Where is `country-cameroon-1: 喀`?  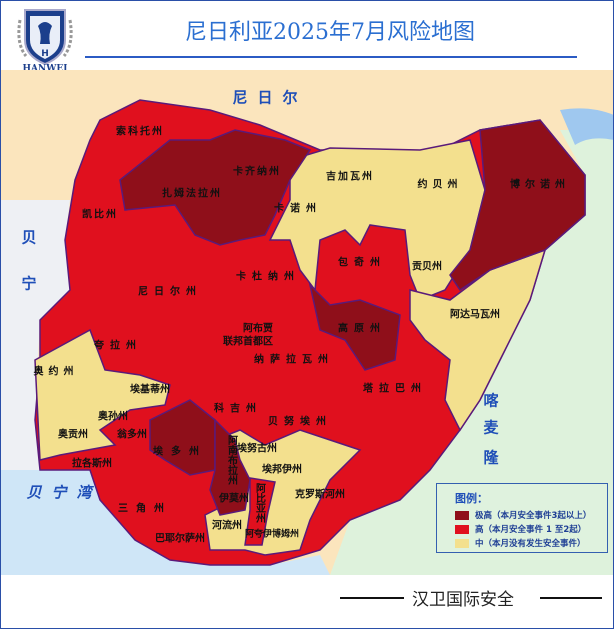
country-cameroon-1: 喀 is located at coordinates (496, 400).